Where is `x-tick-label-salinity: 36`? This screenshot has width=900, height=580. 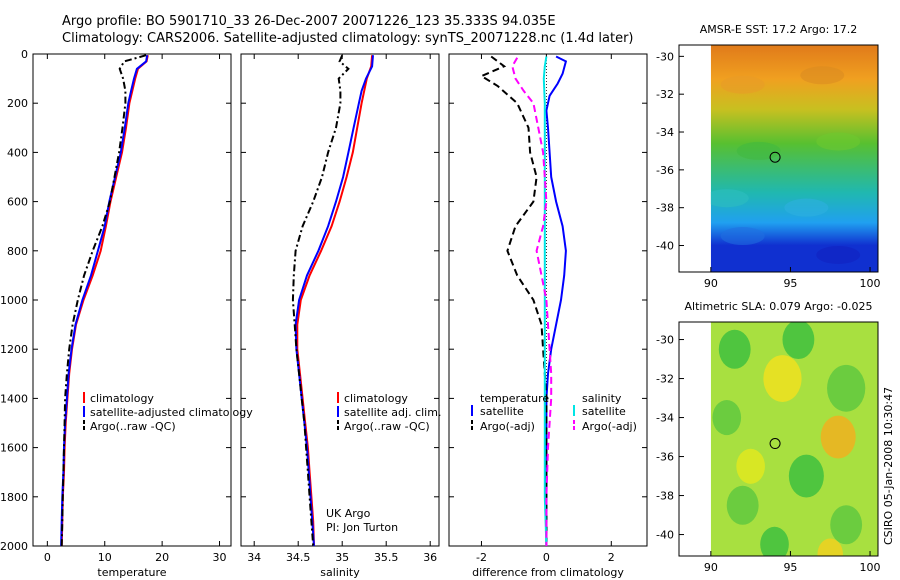
x-tick-label-salinity: 36 is located at coordinates (430, 557).